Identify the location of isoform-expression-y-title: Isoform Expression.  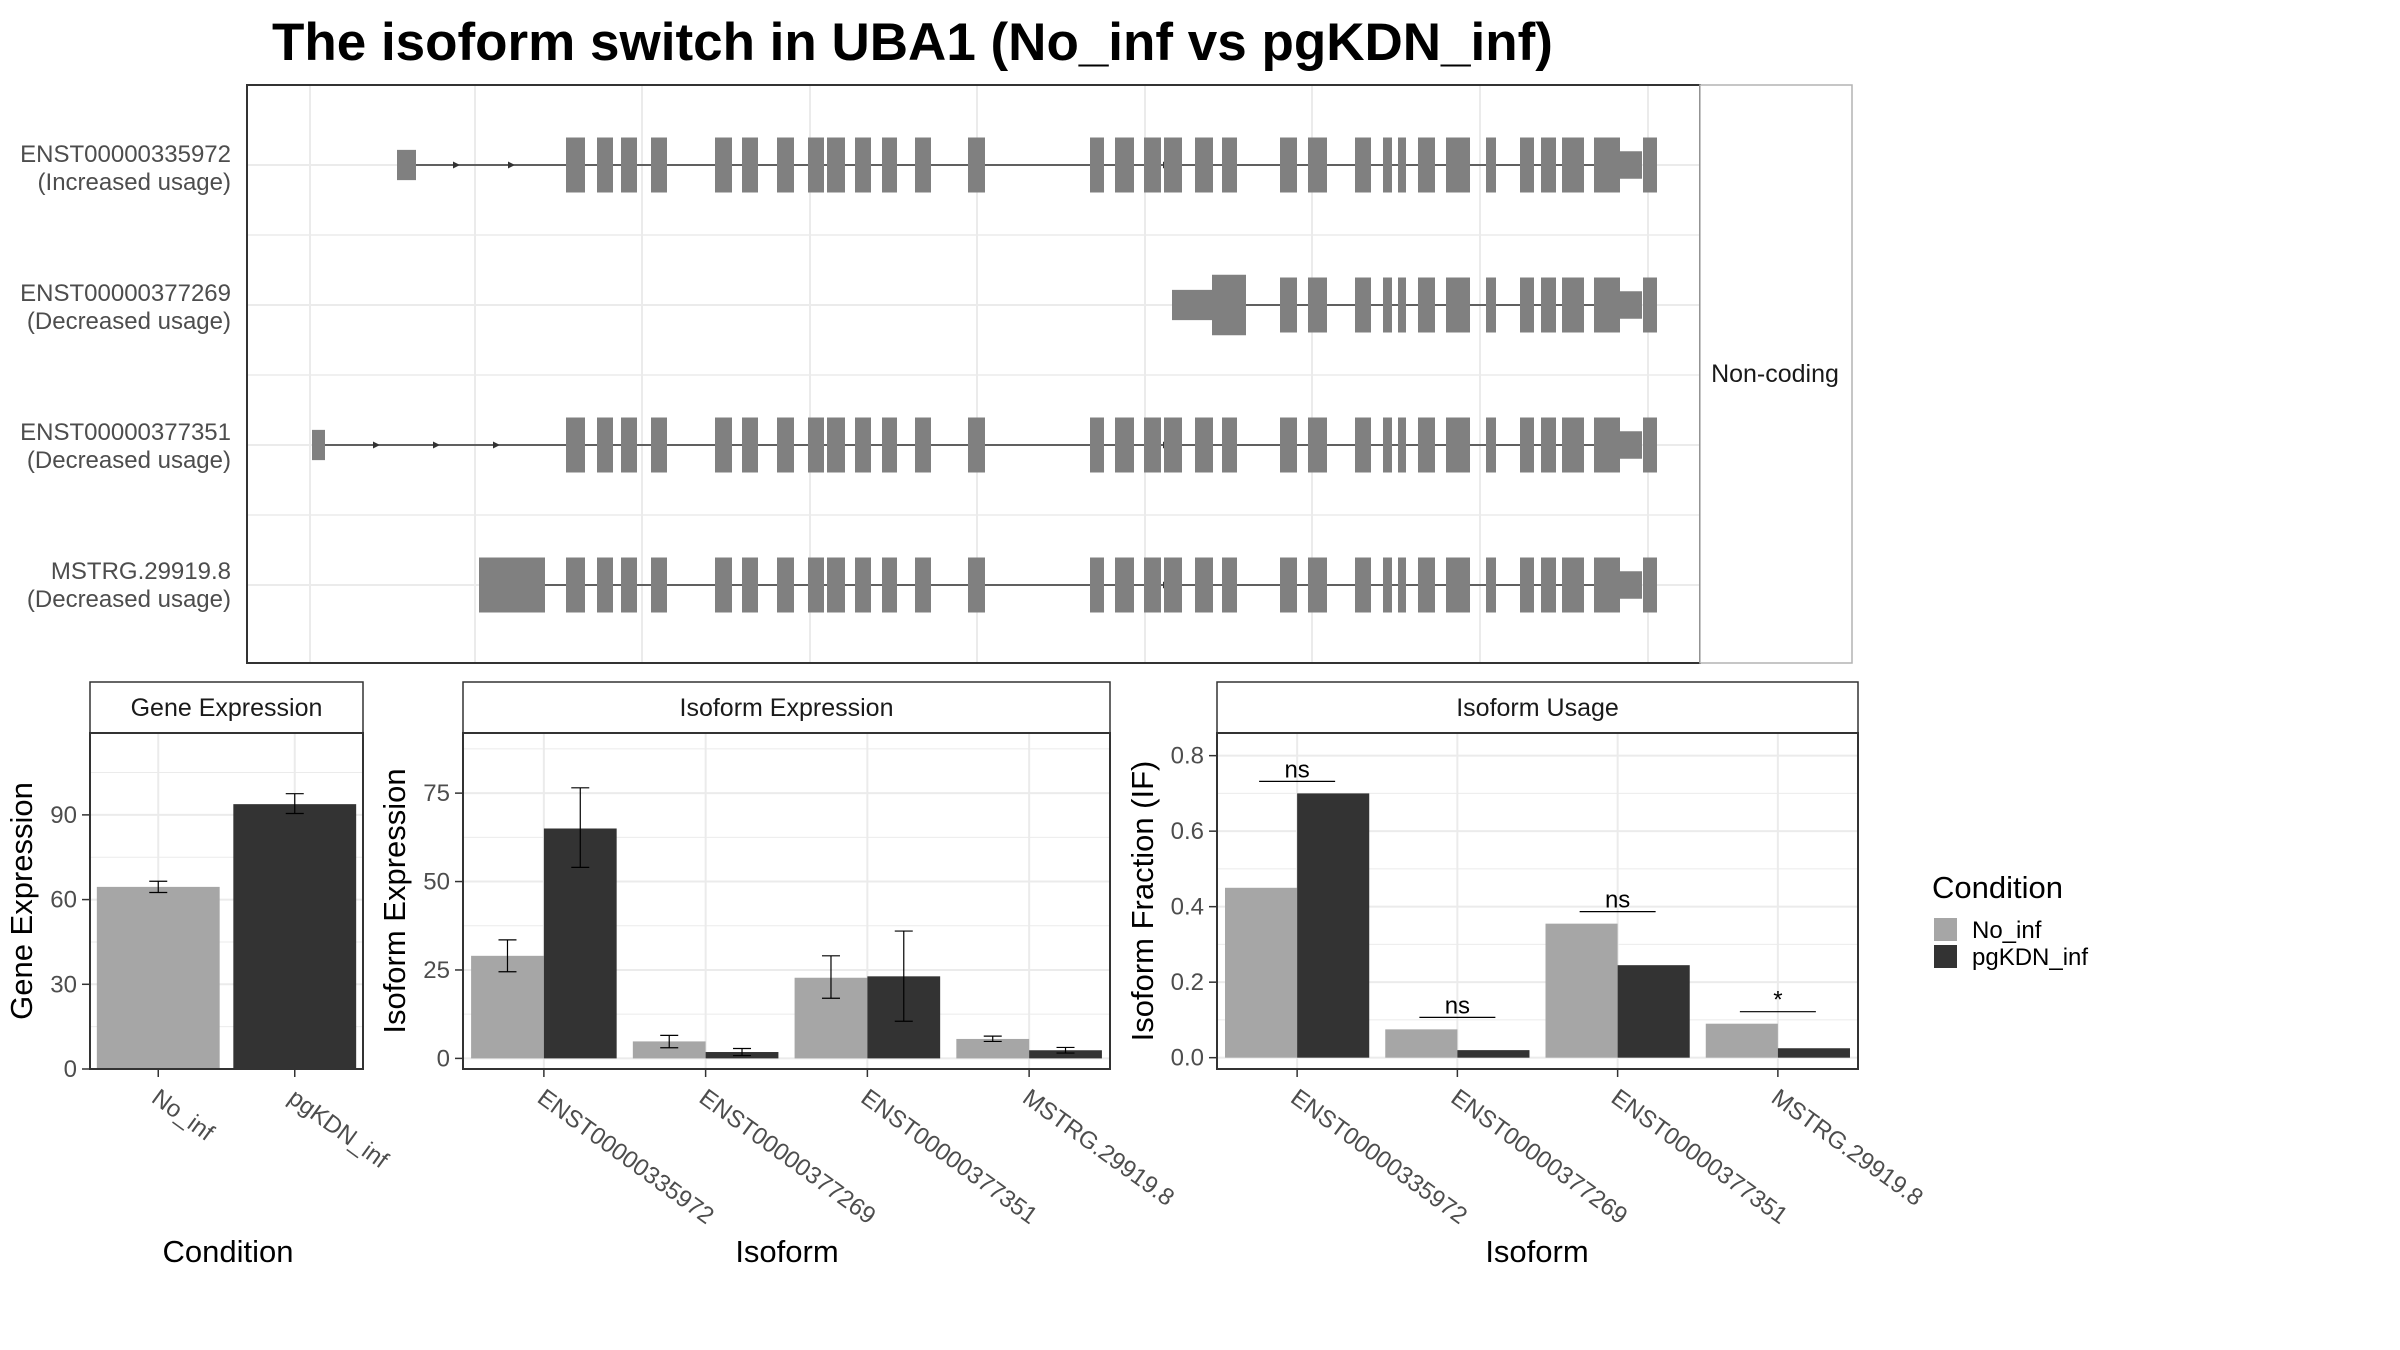
(394, 900).